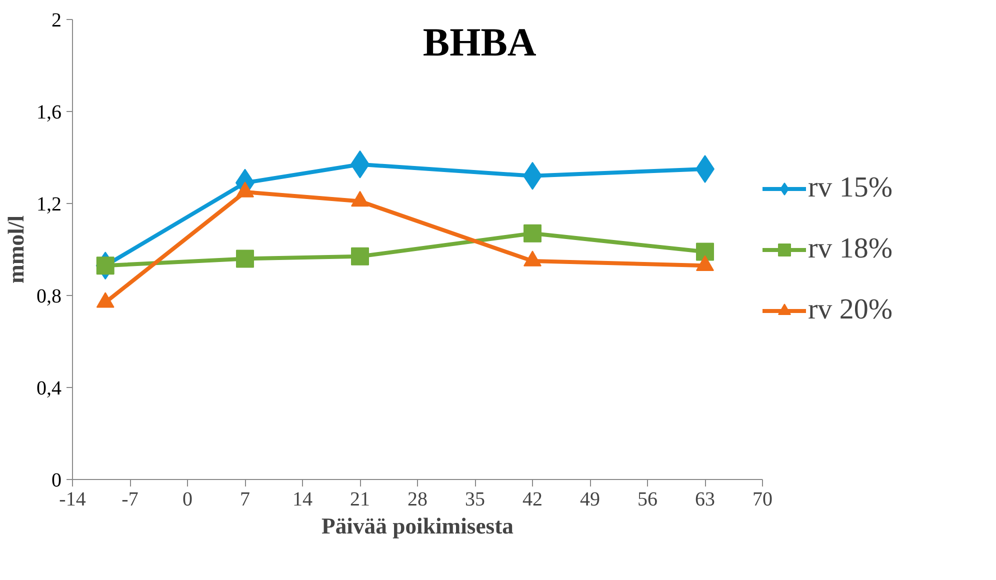  Describe the element at coordinates (532, 499) in the screenshot. I see `x-tick-label: 42` at that location.